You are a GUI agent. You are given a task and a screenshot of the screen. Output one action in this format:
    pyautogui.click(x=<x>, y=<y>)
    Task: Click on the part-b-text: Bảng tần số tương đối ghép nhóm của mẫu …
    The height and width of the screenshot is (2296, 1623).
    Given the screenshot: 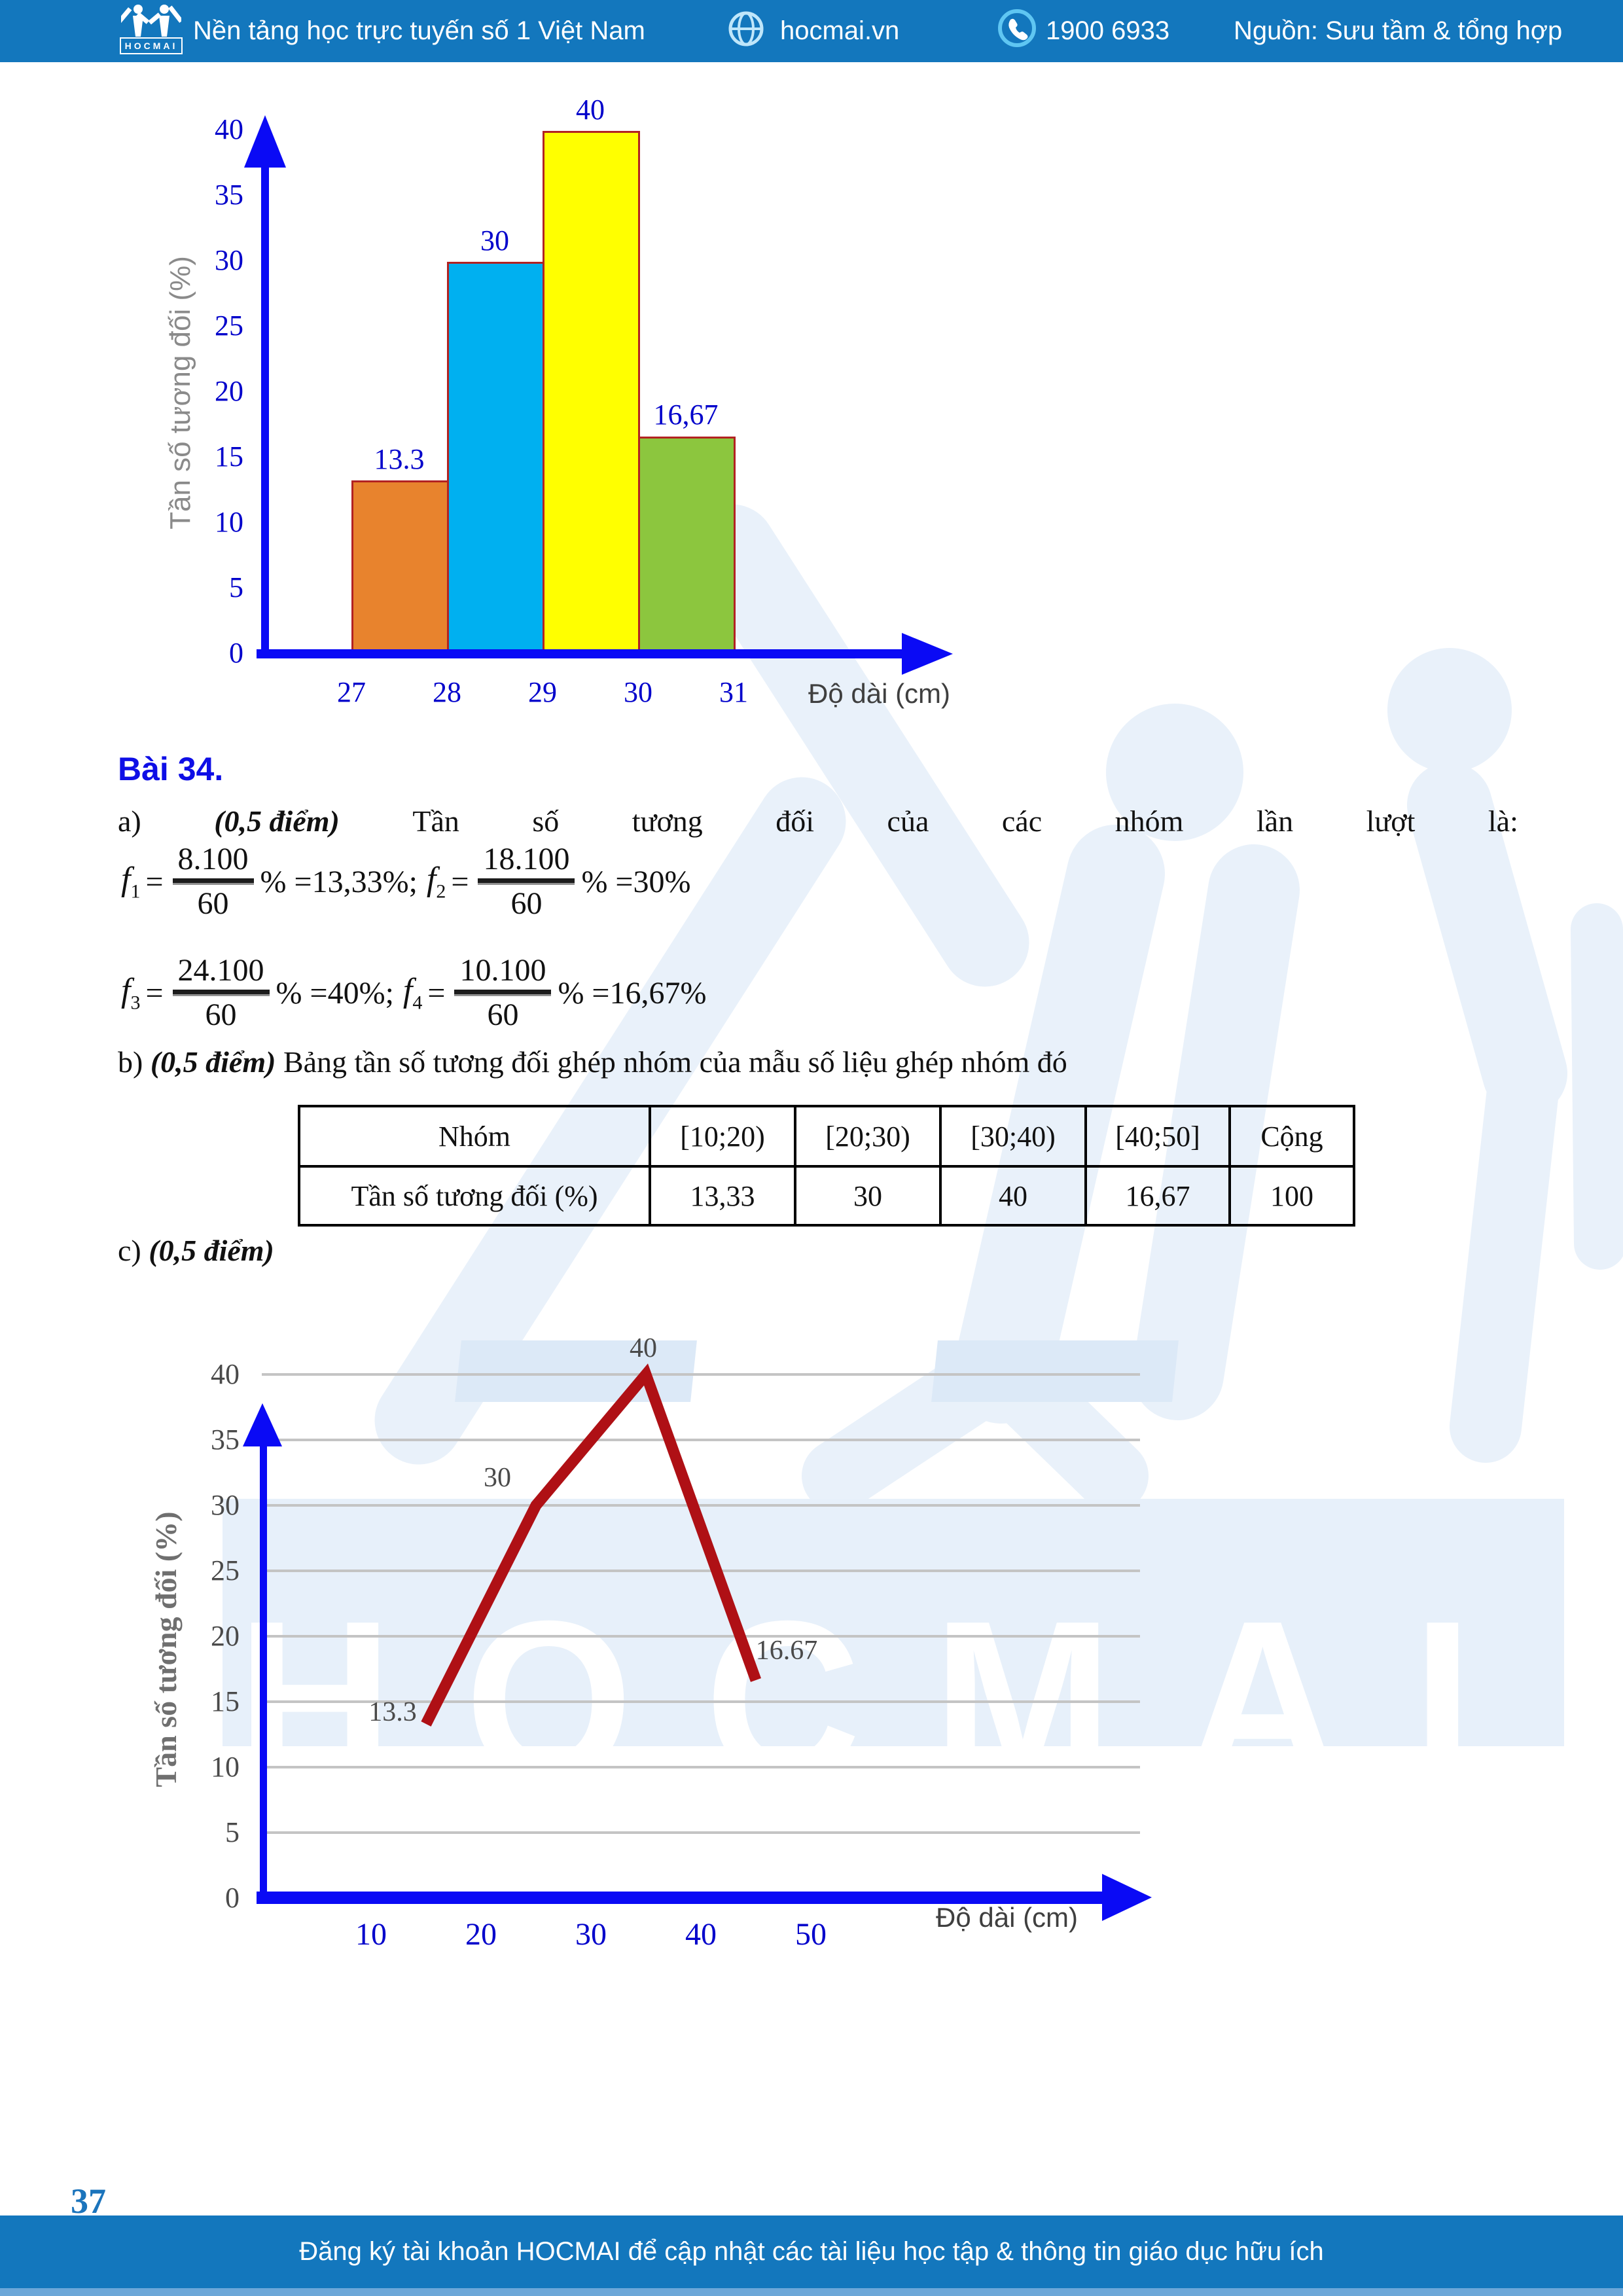 What is the action you would take?
    pyautogui.click(x=675, y=1062)
    